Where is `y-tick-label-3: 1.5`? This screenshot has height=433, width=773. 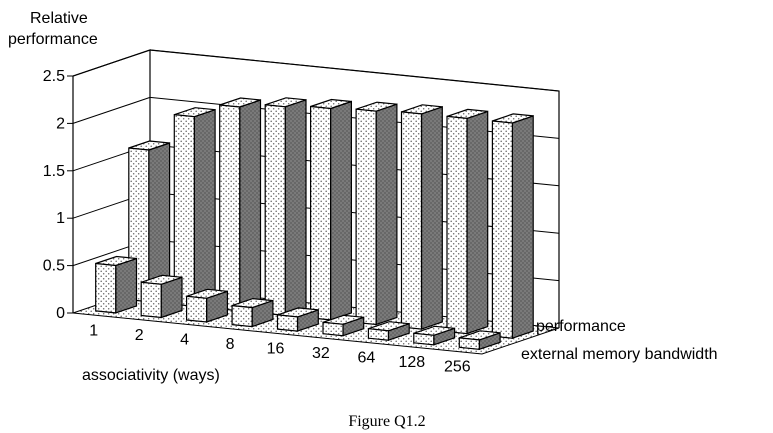 y-tick-label-3: 1.5 is located at coordinates (54, 171).